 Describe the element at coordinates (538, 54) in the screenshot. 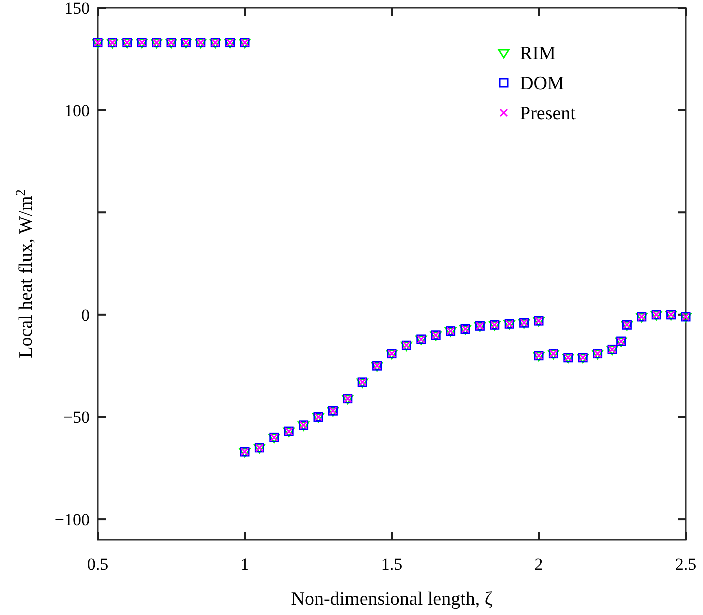

I see `legend-label: RIM` at that location.